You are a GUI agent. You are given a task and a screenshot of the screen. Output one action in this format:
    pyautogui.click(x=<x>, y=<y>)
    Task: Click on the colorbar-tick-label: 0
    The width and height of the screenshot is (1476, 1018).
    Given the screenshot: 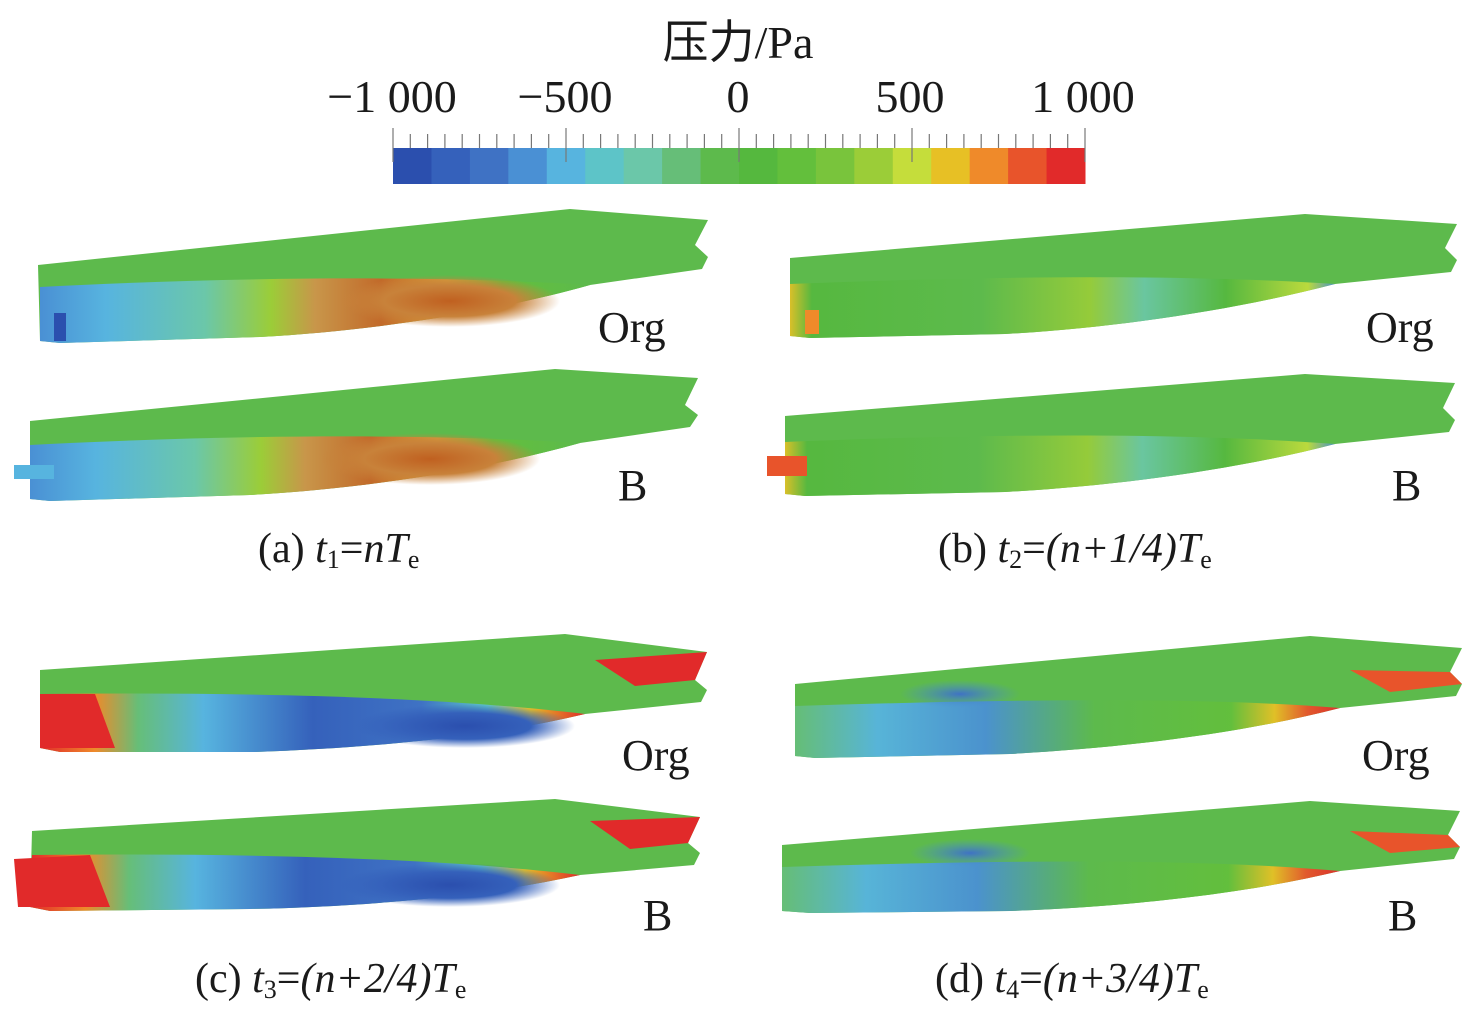 What is the action you would take?
    pyautogui.click(x=738, y=96)
    